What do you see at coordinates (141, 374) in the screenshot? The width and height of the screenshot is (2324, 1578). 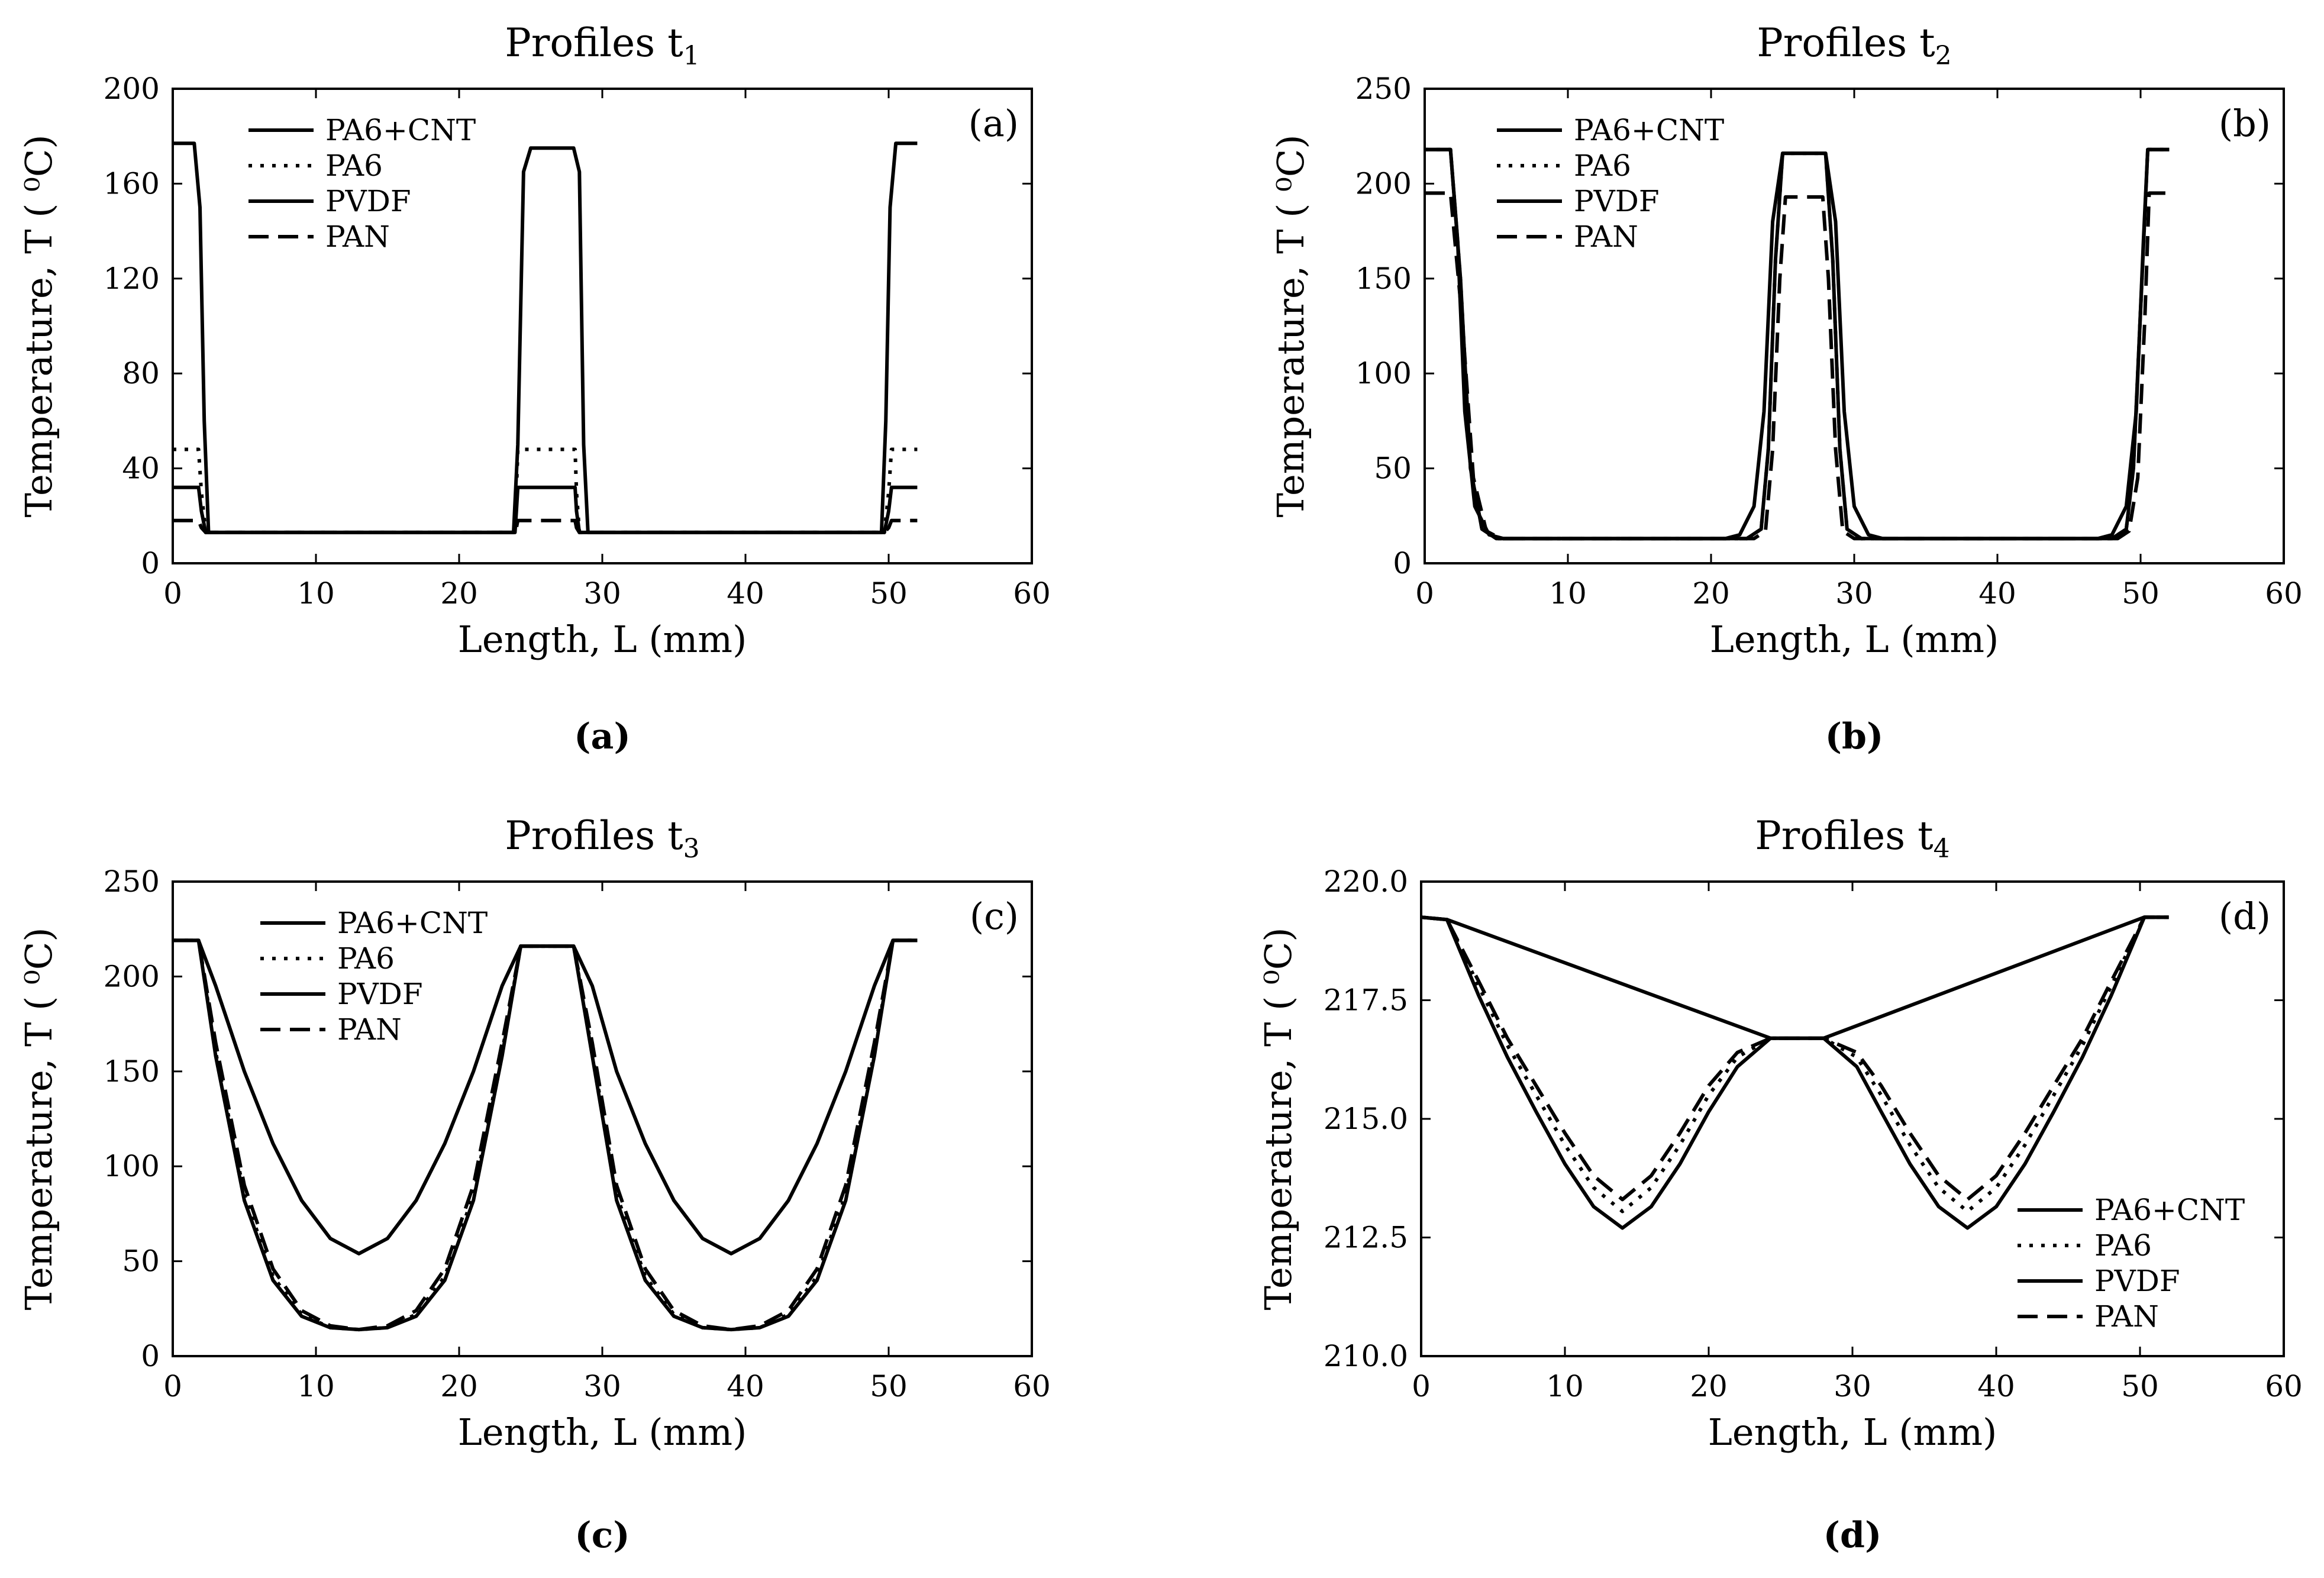 I see `y-tick-label: 80` at bounding box center [141, 374].